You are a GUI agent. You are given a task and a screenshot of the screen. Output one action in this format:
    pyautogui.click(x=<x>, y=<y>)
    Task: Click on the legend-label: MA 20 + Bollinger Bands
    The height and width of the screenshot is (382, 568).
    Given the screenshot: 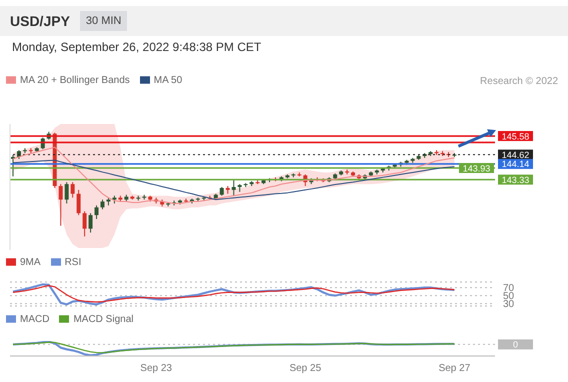 What is the action you would take?
    pyautogui.click(x=75, y=80)
    